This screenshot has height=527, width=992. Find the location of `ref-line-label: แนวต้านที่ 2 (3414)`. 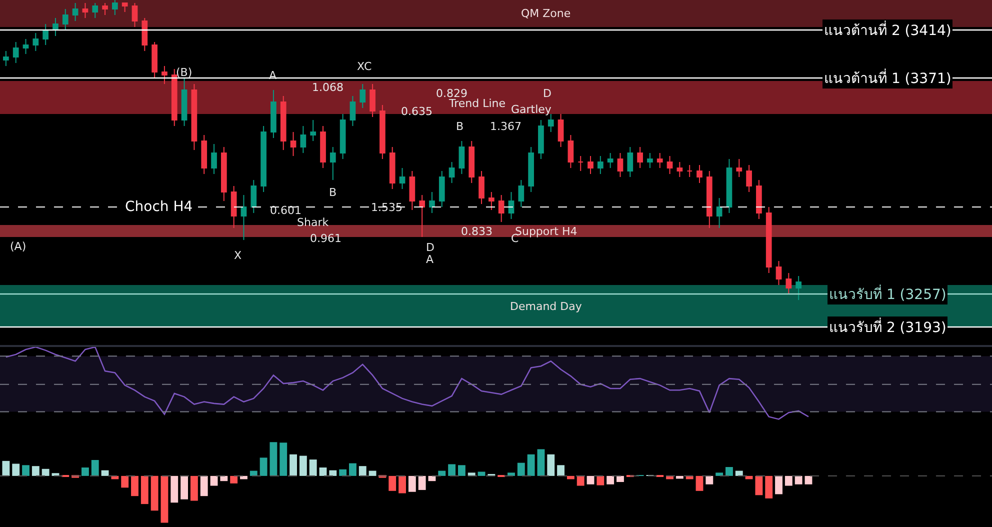

ref-line-label: แนวต้านที่ 2 (3414) is located at coordinates (888, 30).